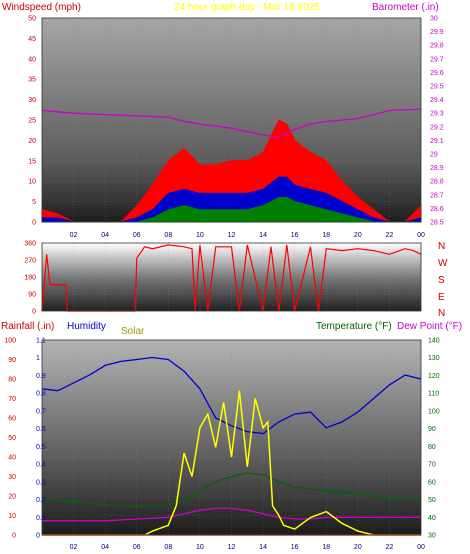 The image size is (470, 554). Describe the element at coordinates (437, 114) in the screenshot. I see `barometer-tick-label: 29.3` at that location.